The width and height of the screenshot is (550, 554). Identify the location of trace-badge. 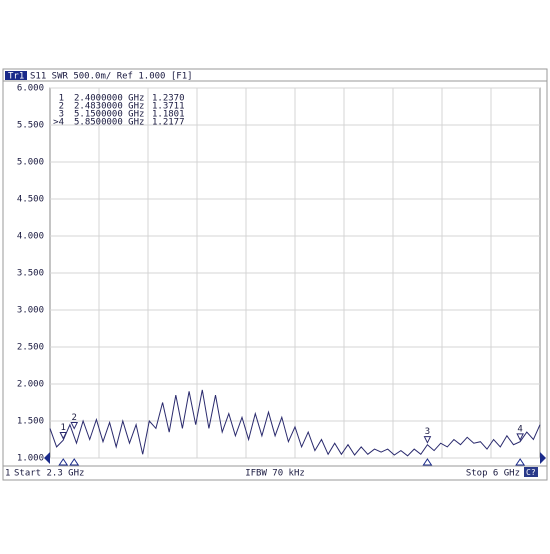
(16, 75).